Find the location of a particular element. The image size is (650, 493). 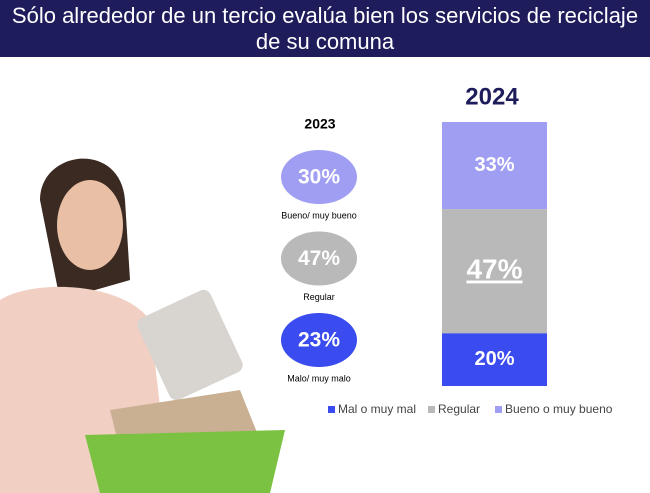

rating-label: Regular is located at coordinates (319, 297).